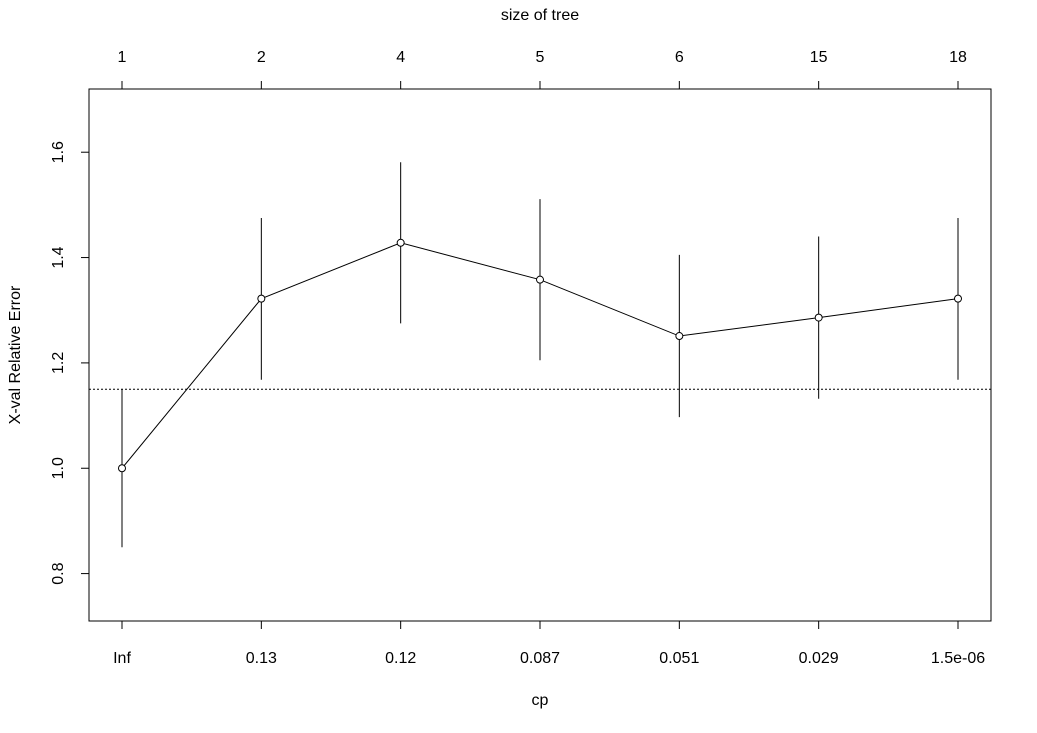  What do you see at coordinates (261, 658) in the screenshot?
I see `x-tick-label: 0.13` at bounding box center [261, 658].